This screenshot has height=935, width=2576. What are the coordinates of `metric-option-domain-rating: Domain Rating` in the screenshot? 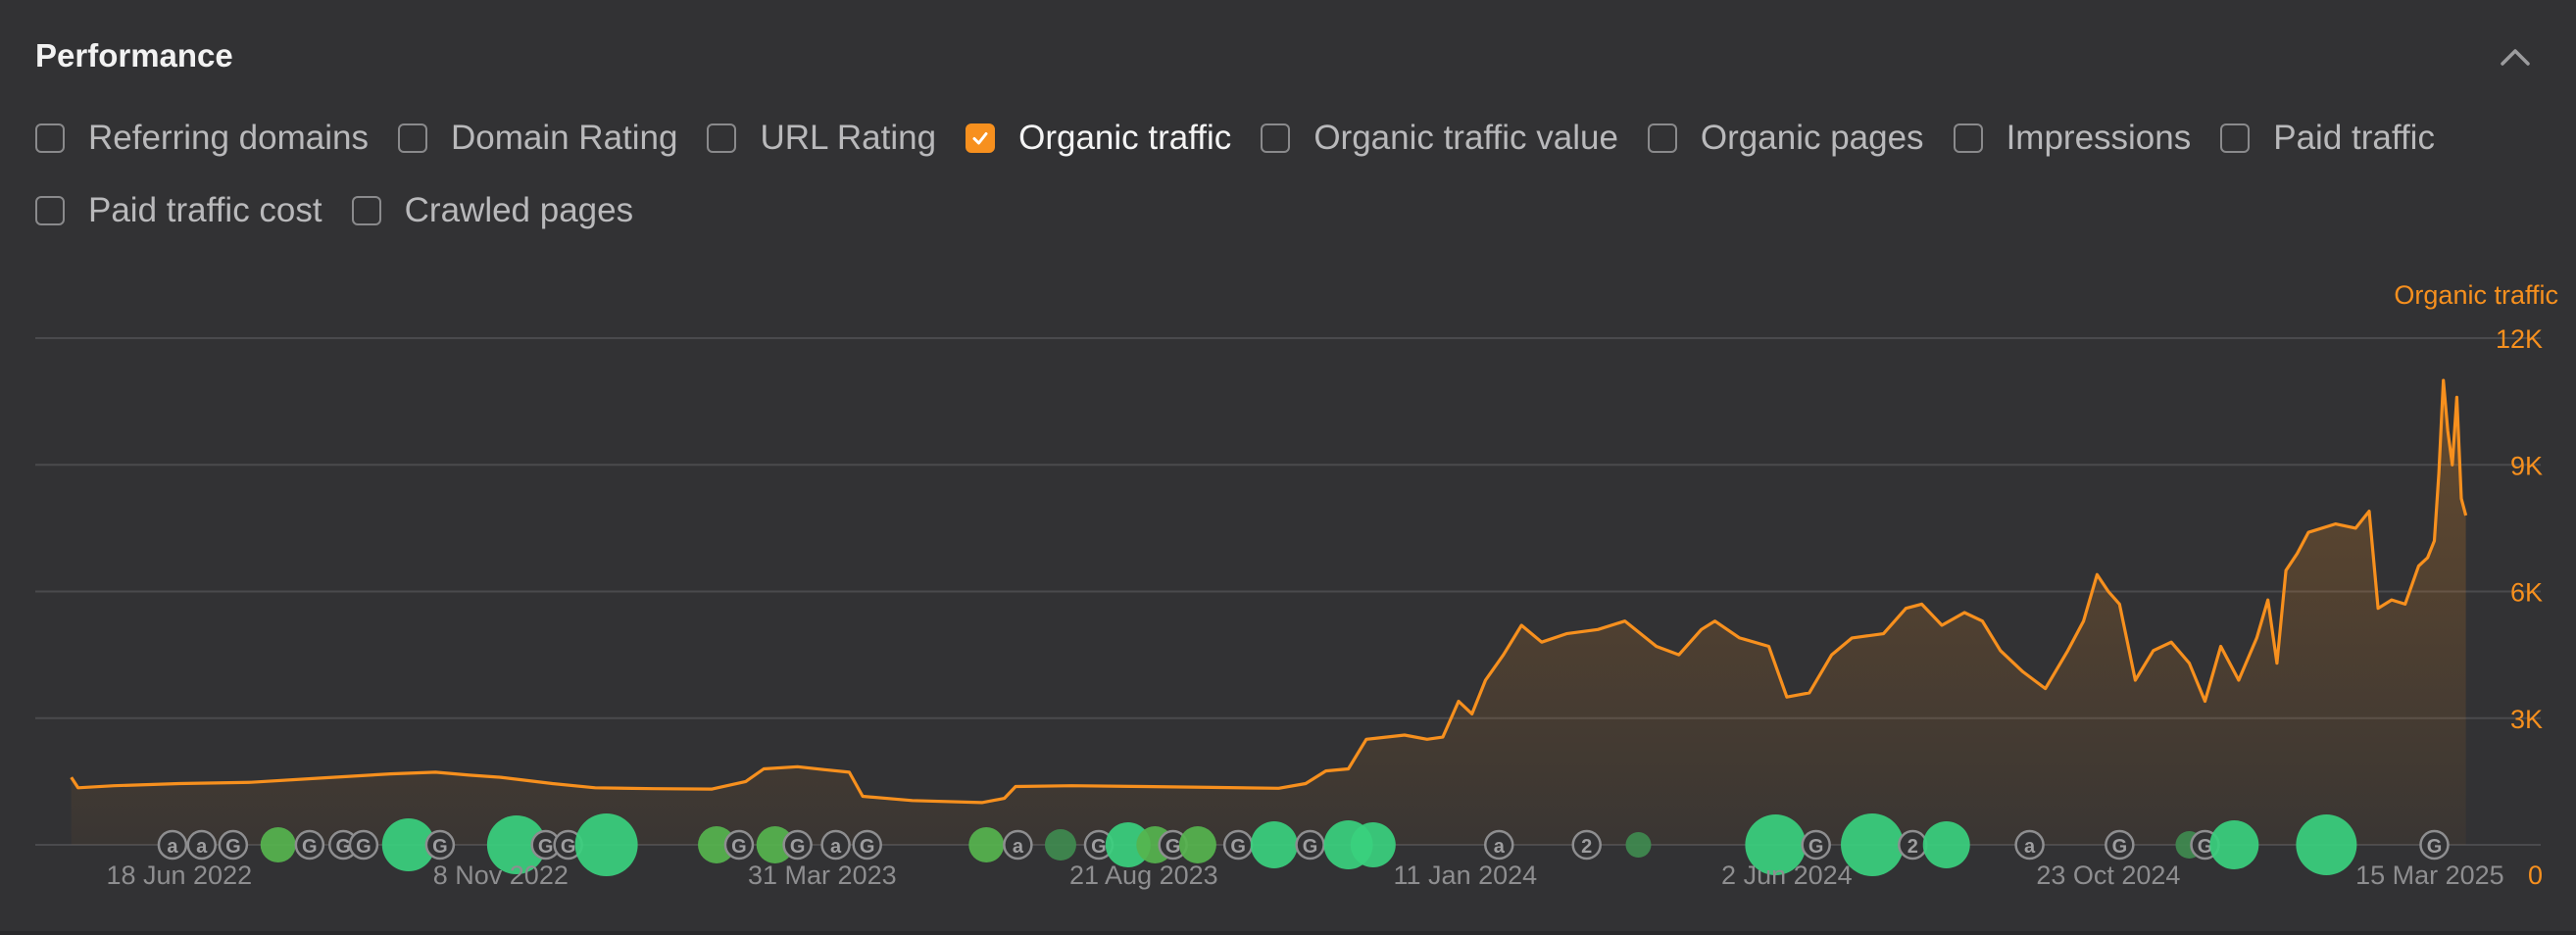 It's located at (537, 138).